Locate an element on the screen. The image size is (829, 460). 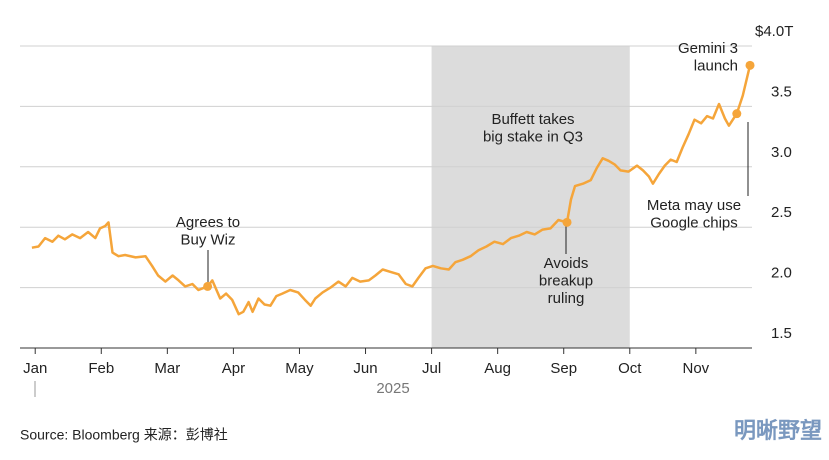
x-tick-label: Jun is located at coordinates (365, 368).